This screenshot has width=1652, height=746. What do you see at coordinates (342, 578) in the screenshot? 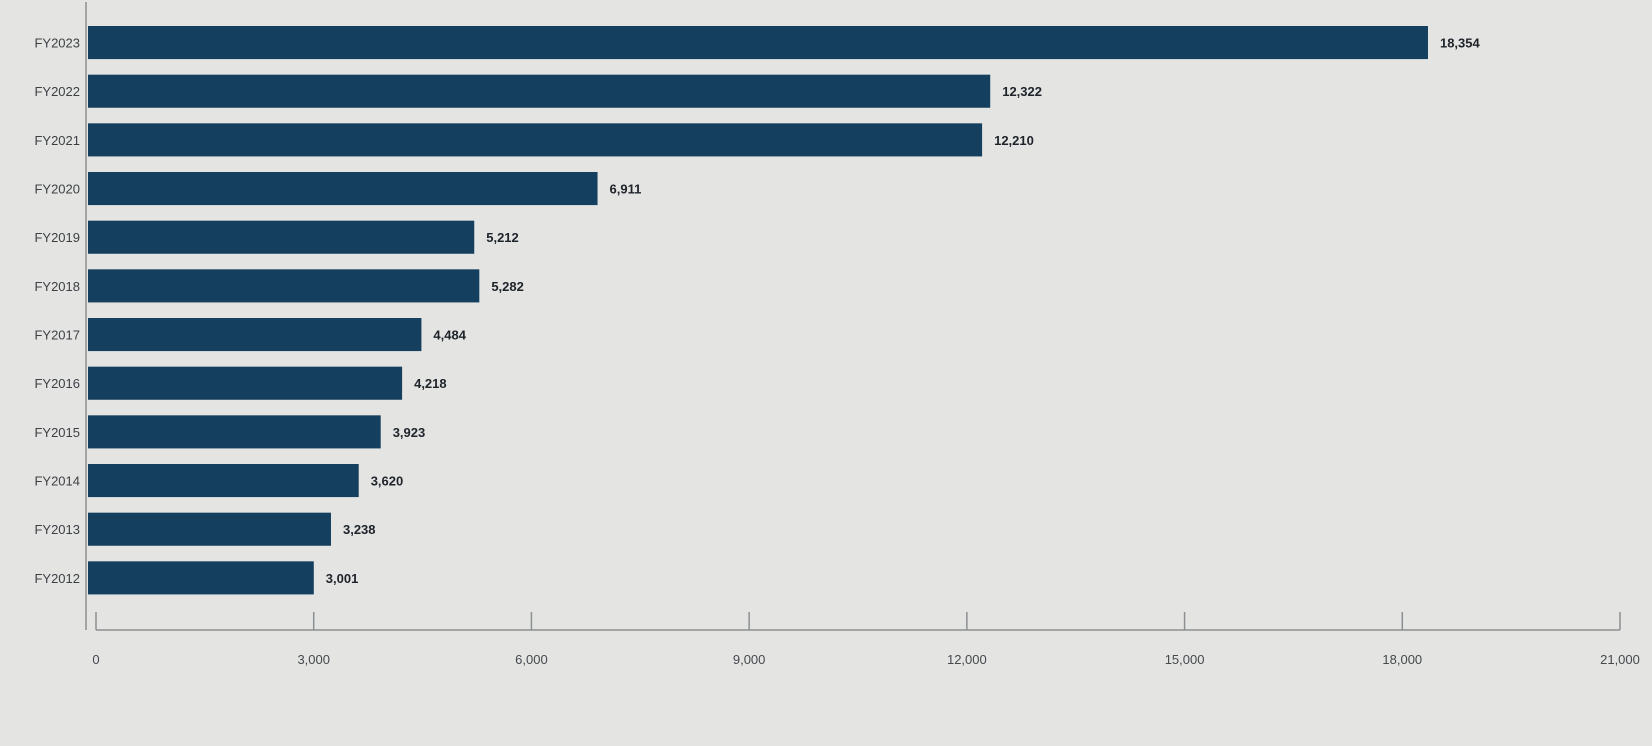
I see `value-label-fy2012: 3,001` at bounding box center [342, 578].